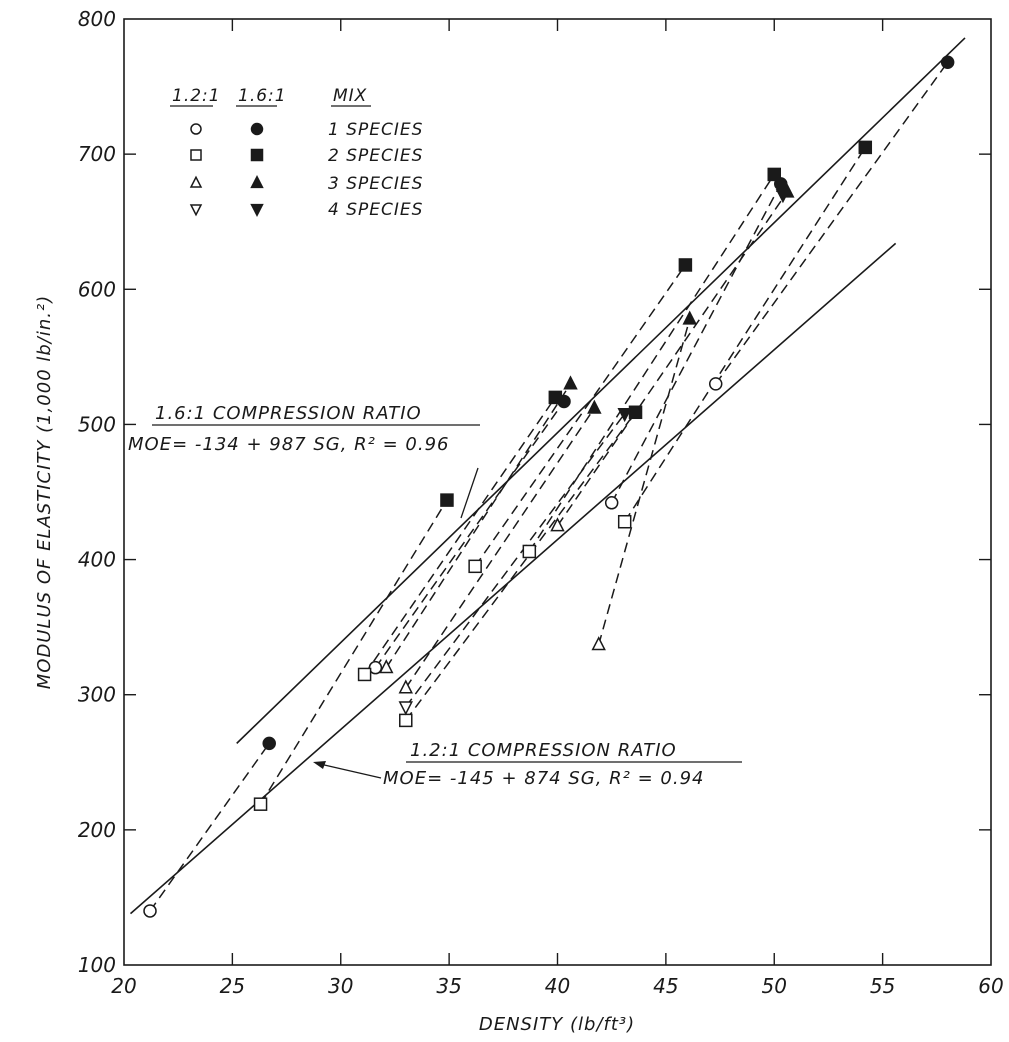 The height and width of the screenshot is (1042, 1009). I want to click on y-tick-label: 300, so click(97, 695).